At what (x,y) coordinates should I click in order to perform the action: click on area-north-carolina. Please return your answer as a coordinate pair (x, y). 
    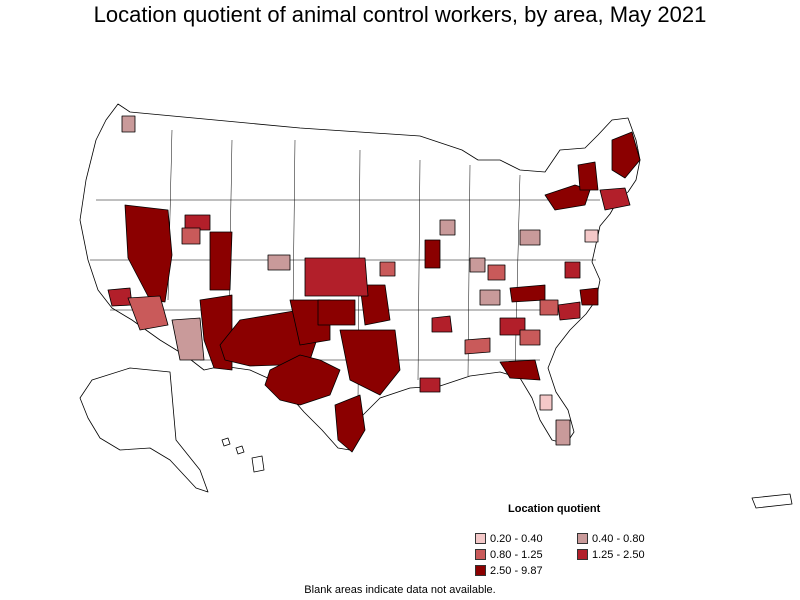
    Looking at the image, I should click on (569, 311).